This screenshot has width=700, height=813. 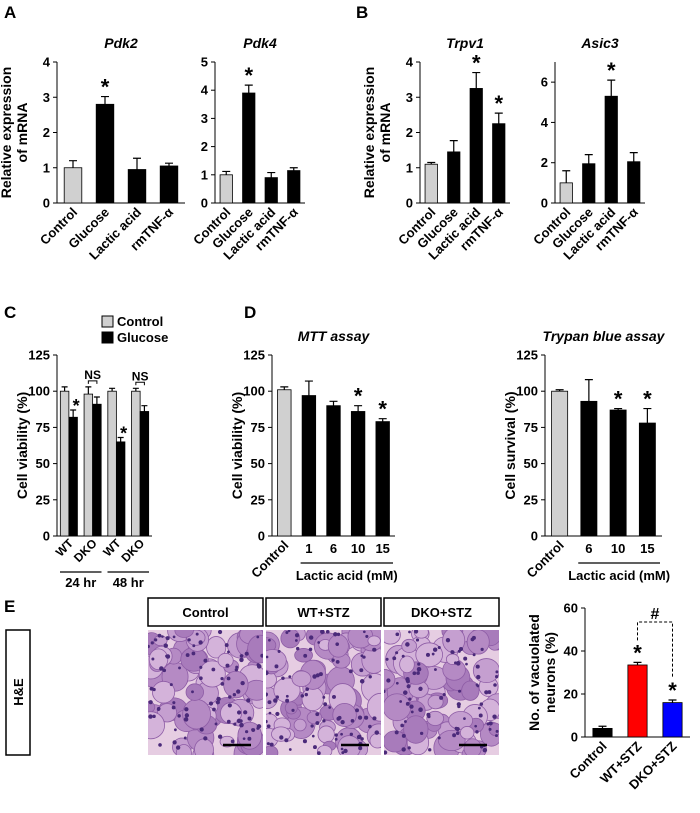 I want to click on x-axis-label: Lactic acid (mM), so click(x=347, y=575).